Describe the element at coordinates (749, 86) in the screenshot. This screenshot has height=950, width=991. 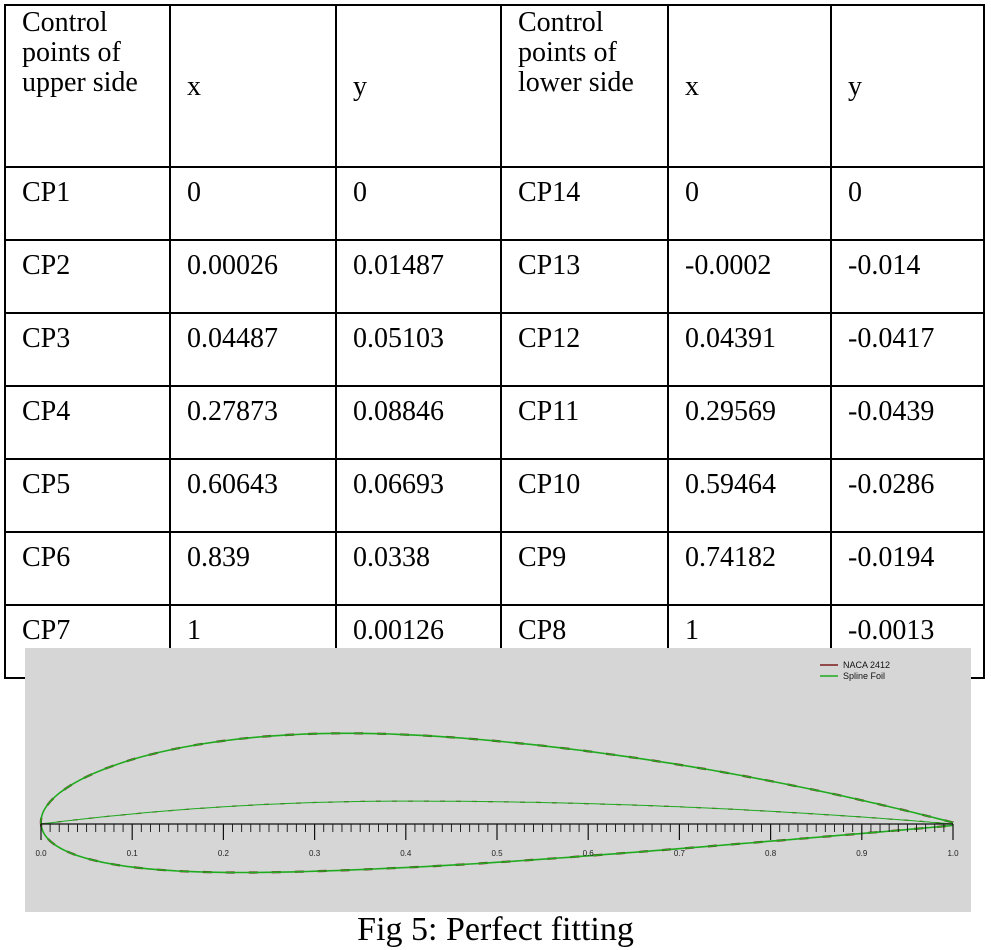
I see `header-lower-x: x` at that location.